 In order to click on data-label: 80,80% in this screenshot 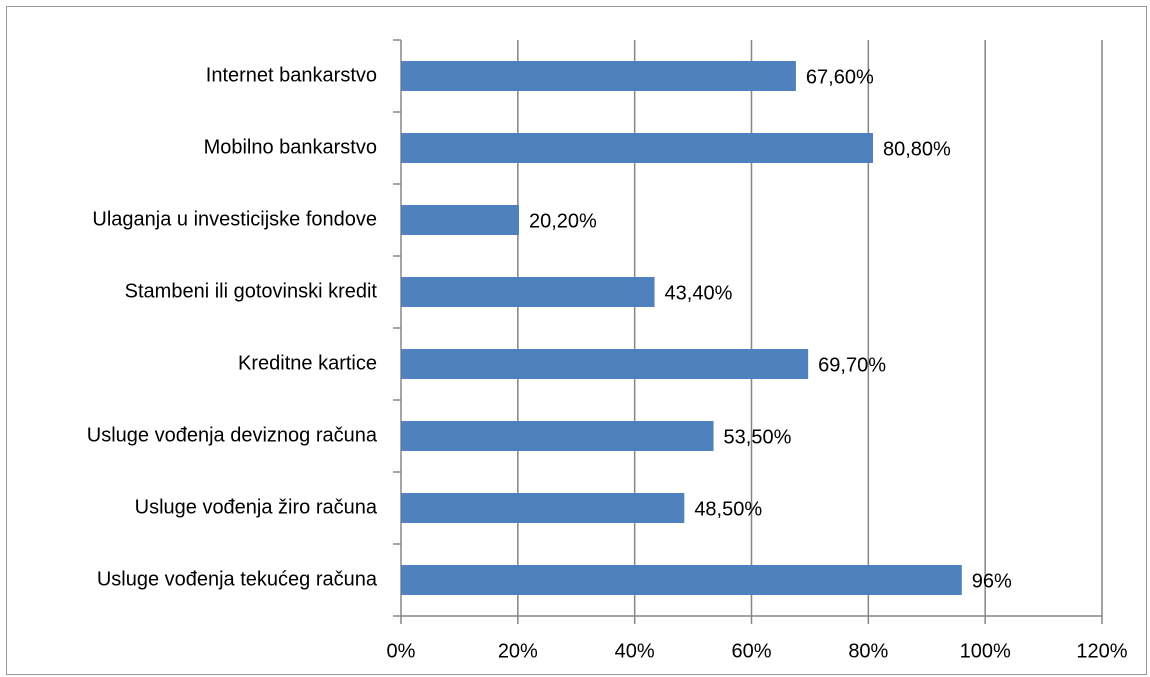, I will do `click(917, 149)`.